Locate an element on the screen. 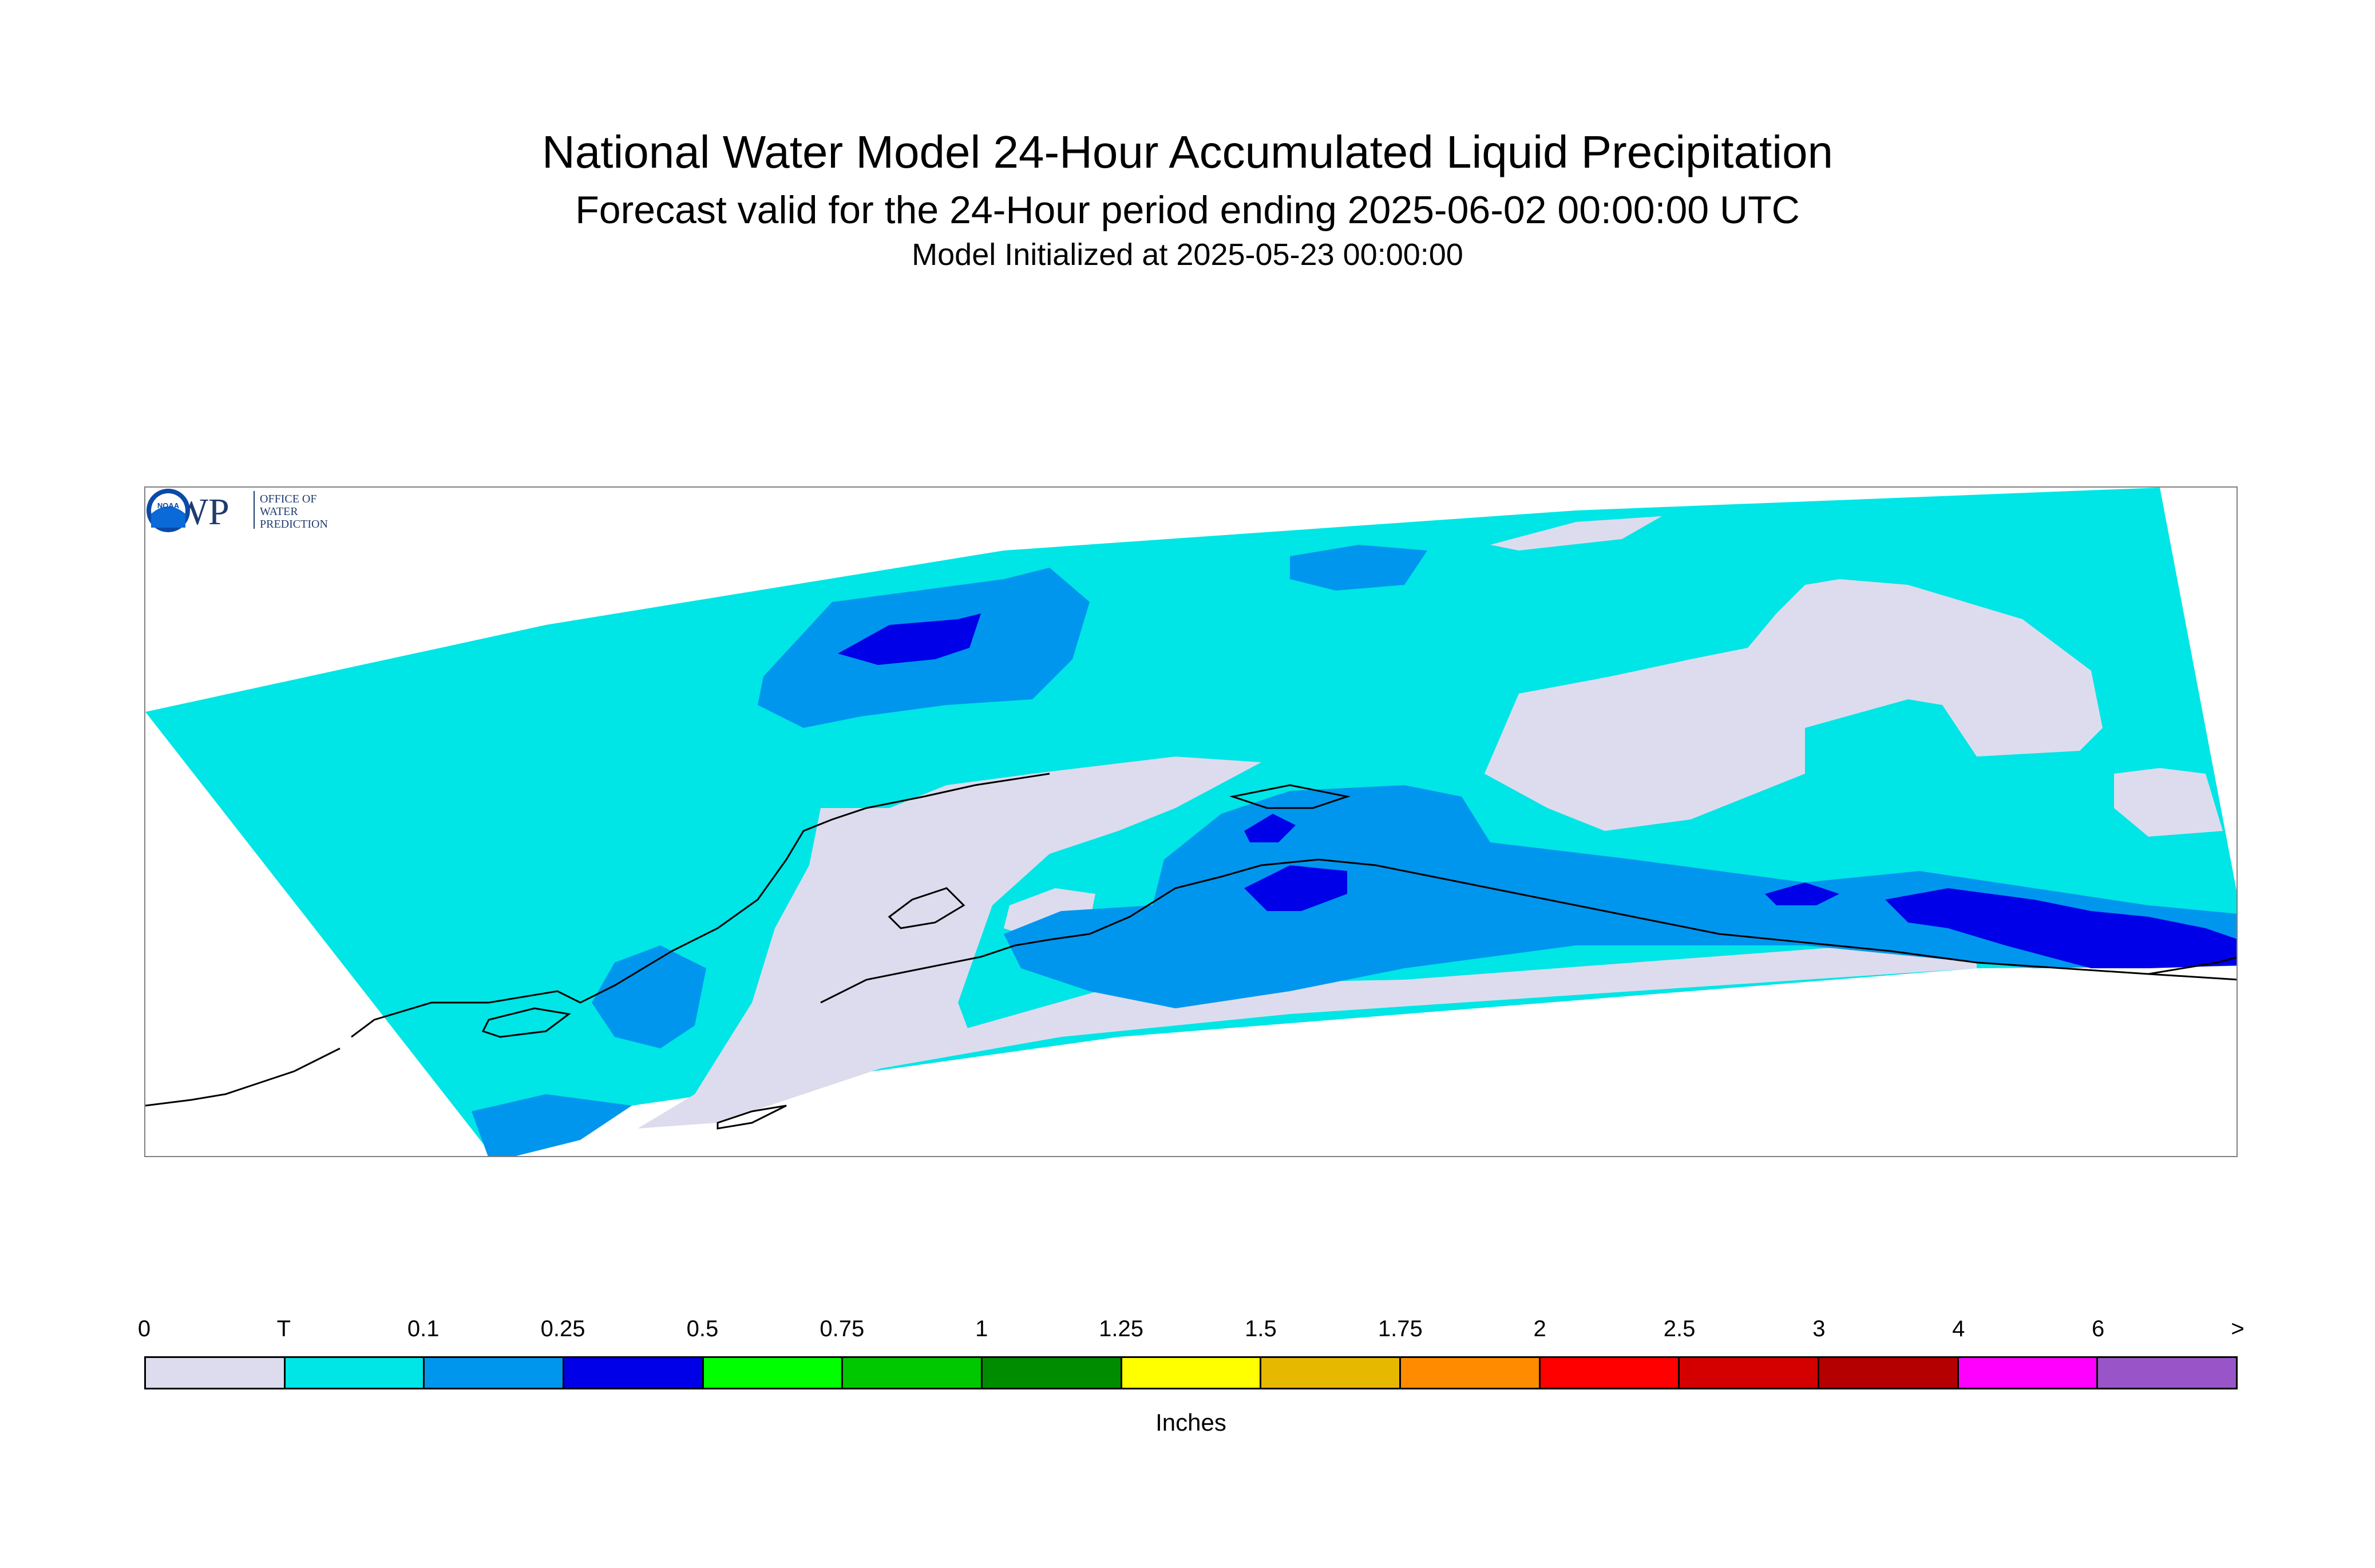 The height and width of the screenshot is (1568, 2375). colorbar is located at coordinates (1191, 1372).